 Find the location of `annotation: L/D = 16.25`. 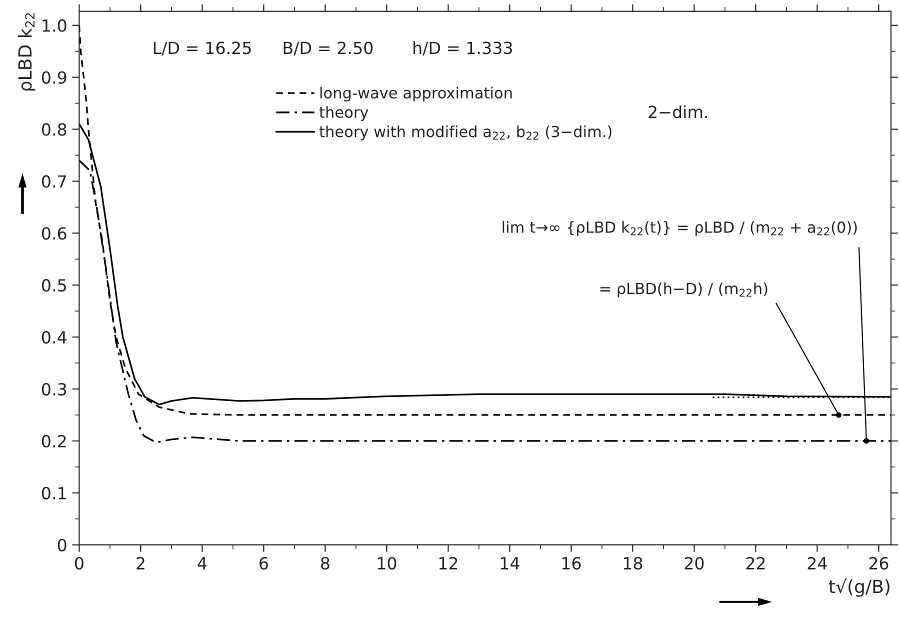

annotation: L/D = 16.25 is located at coordinates (202, 49).